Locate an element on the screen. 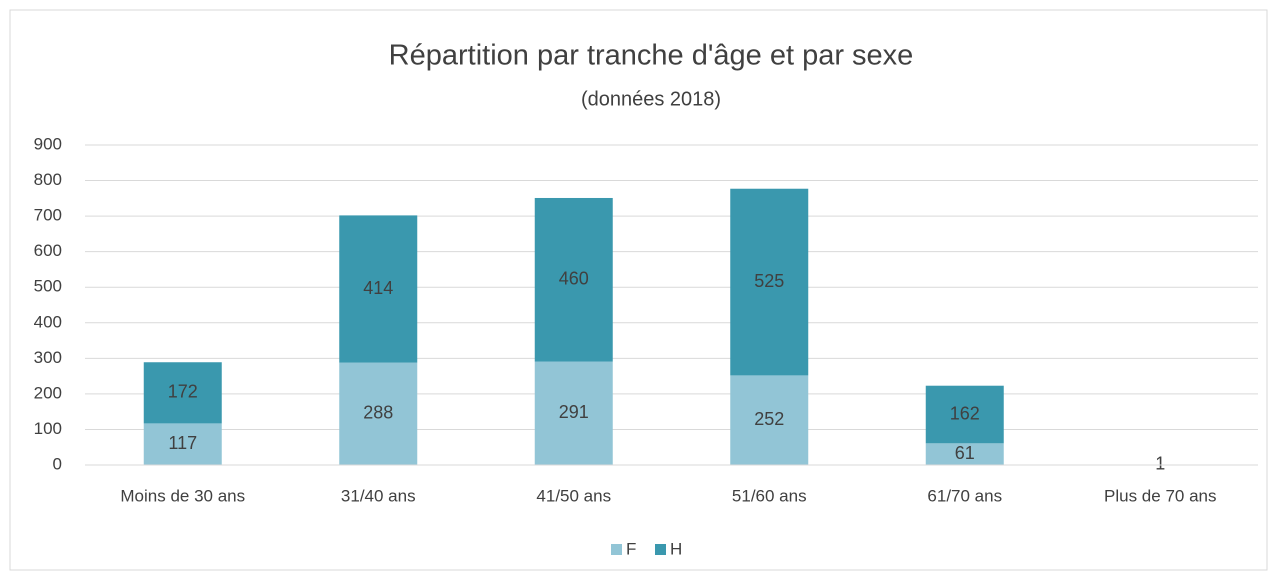 Image resolution: width=1278 pixels, height=581 pixels. y-tick-label: 400 is located at coordinates (48, 321).